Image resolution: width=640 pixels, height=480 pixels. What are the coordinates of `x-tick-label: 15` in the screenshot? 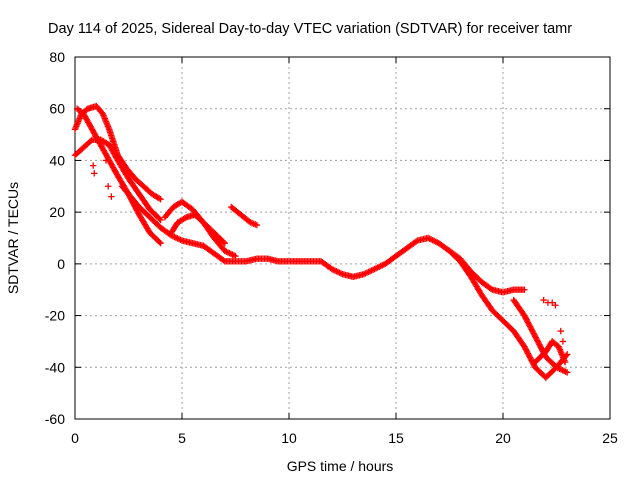 It's located at (396, 438).